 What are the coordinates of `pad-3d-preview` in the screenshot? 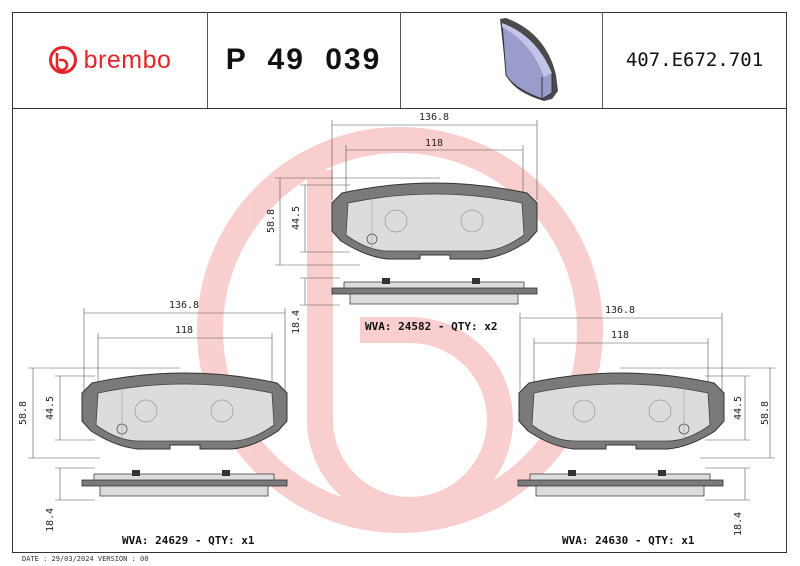 It's located at (501, 60).